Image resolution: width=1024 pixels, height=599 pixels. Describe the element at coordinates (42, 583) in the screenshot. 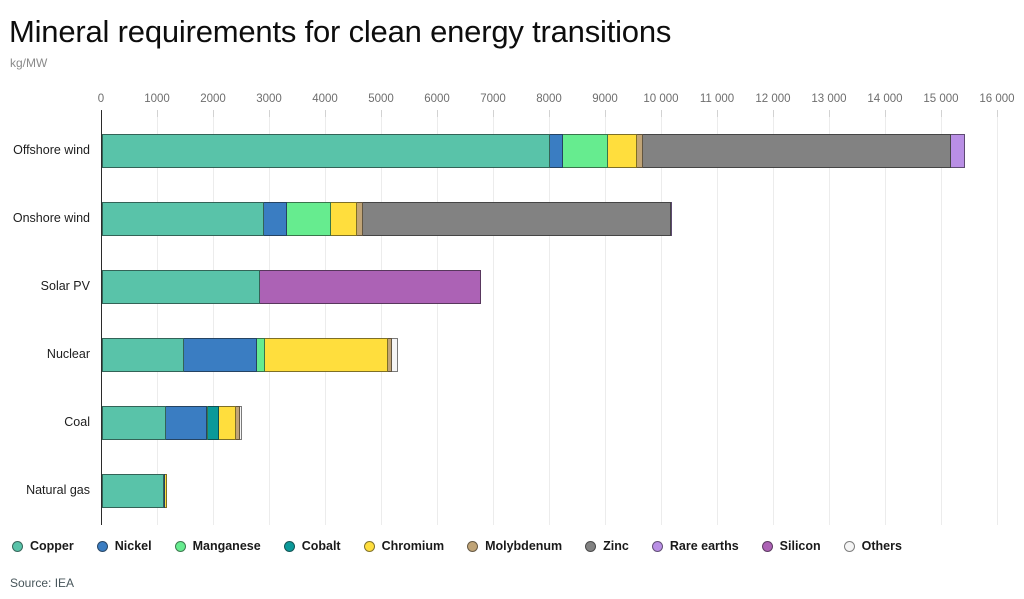

I see `source-note: Source: IEA` at that location.